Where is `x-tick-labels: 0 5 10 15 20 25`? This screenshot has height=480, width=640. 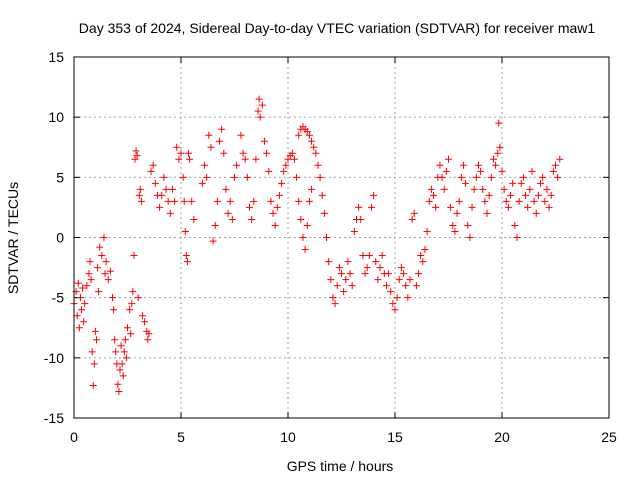
x-tick-labels: 0 5 10 15 20 25 is located at coordinates (343, 437).